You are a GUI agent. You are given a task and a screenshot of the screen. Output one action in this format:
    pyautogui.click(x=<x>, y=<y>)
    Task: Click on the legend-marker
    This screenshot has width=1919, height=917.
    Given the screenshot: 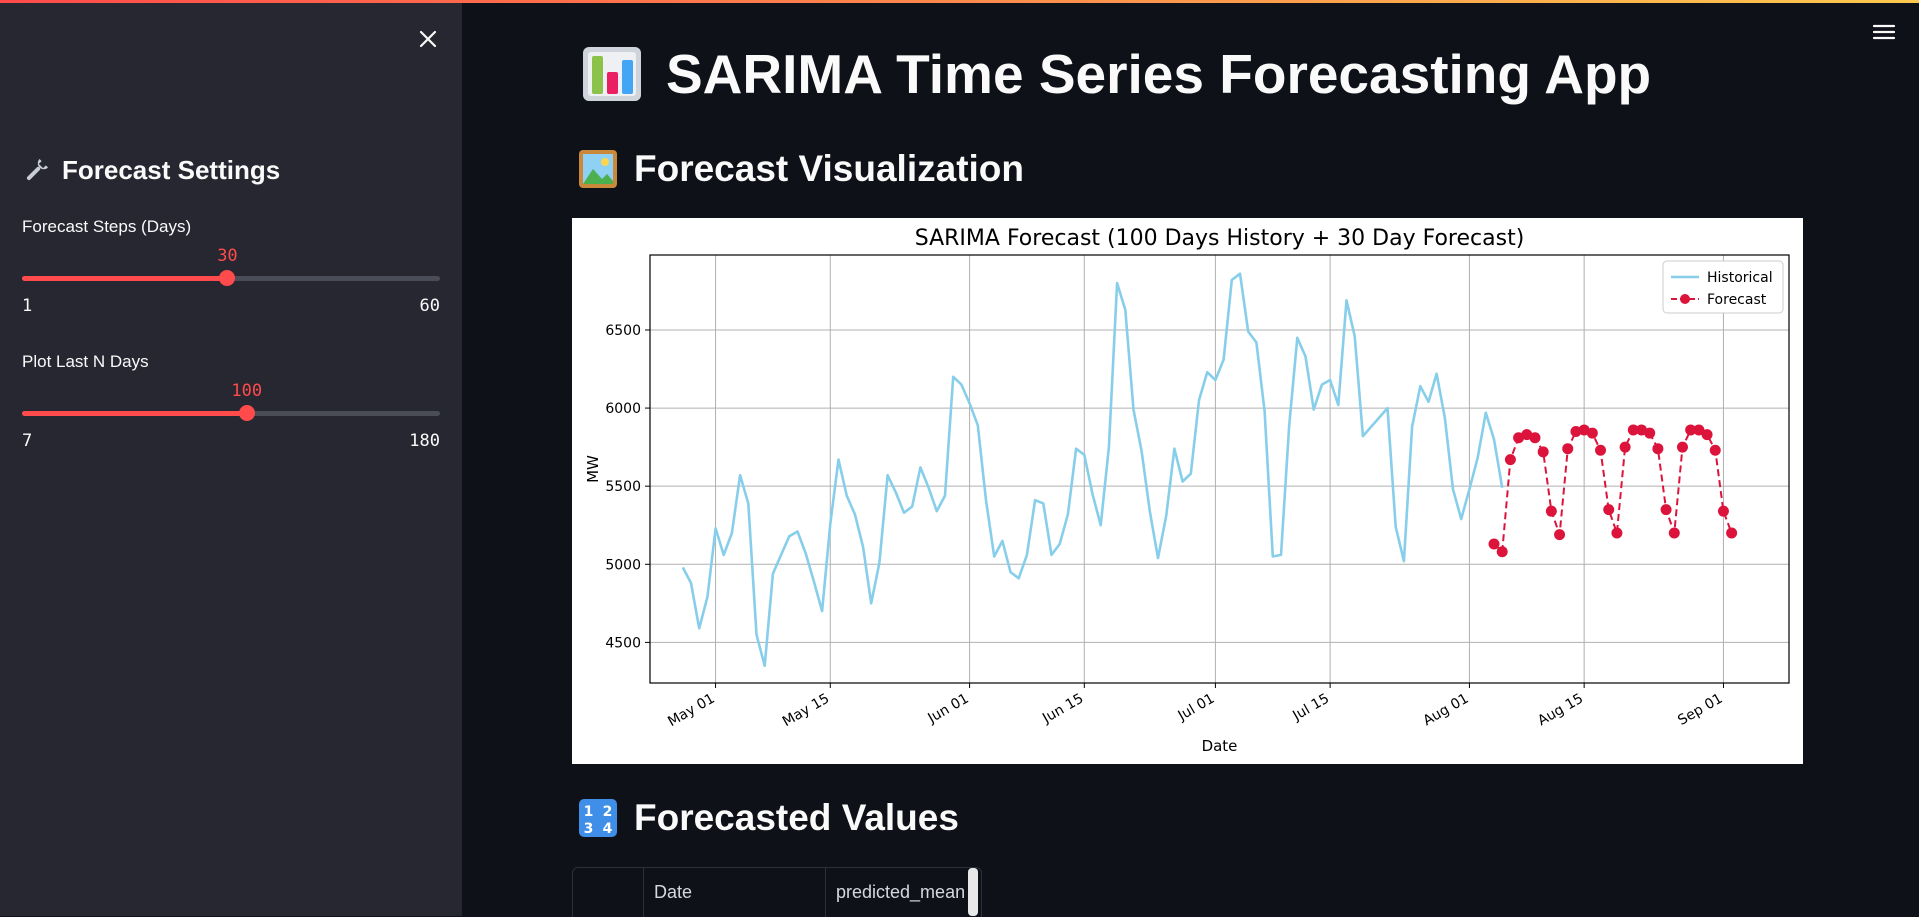 What is the action you would take?
    pyautogui.click(x=1685, y=299)
    